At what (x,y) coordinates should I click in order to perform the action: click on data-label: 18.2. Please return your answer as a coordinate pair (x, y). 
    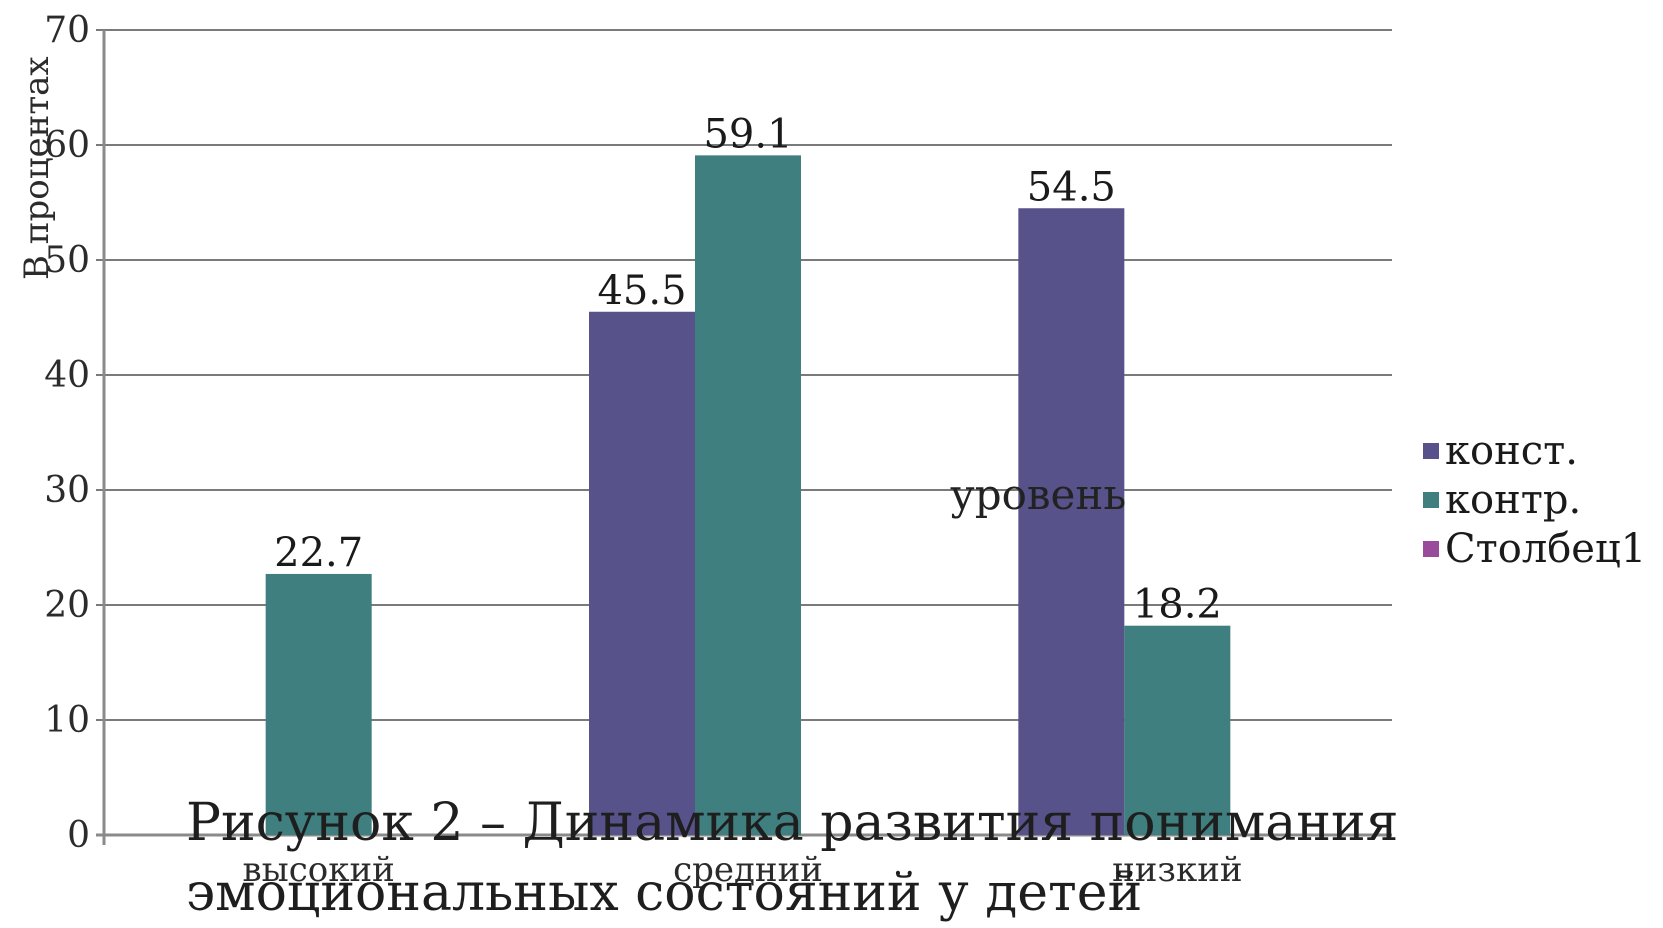
    Looking at the image, I should click on (1177, 605).